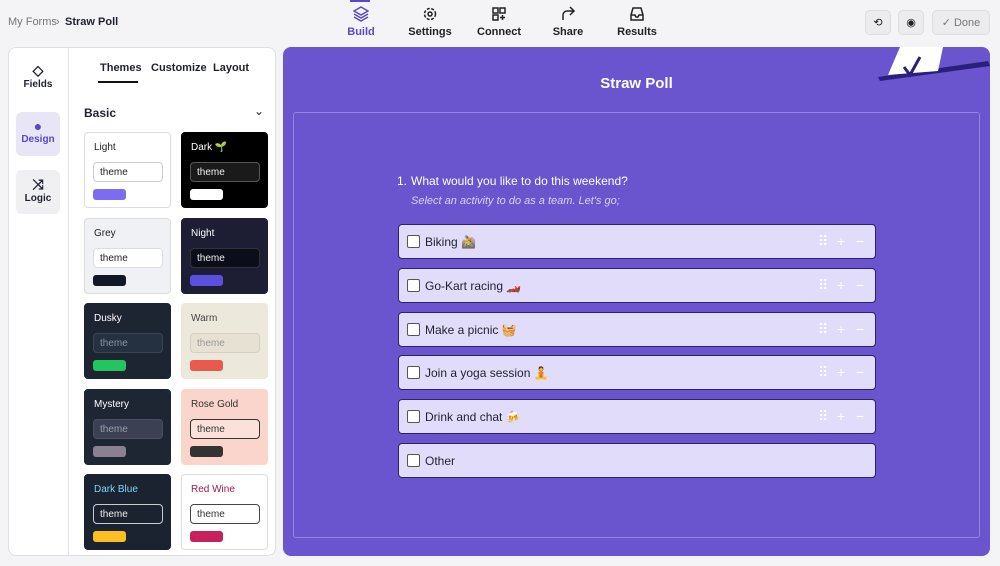 This screenshot has width=1000, height=566. What do you see at coordinates (519, 181) in the screenshot?
I see `question-text: What would you like to do this weekend?` at bounding box center [519, 181].